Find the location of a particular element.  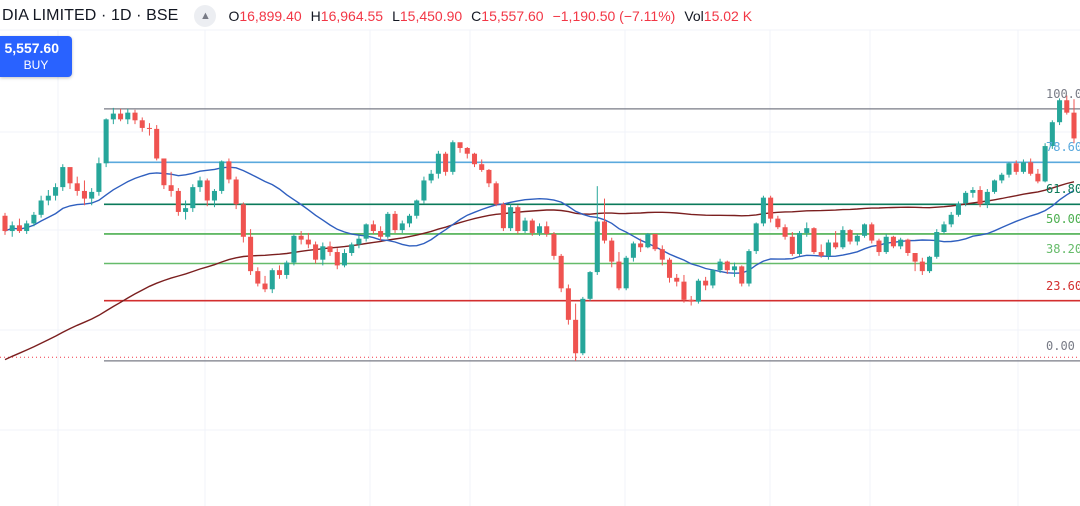

buy-label: BUY is located at coordinates (36, 65).